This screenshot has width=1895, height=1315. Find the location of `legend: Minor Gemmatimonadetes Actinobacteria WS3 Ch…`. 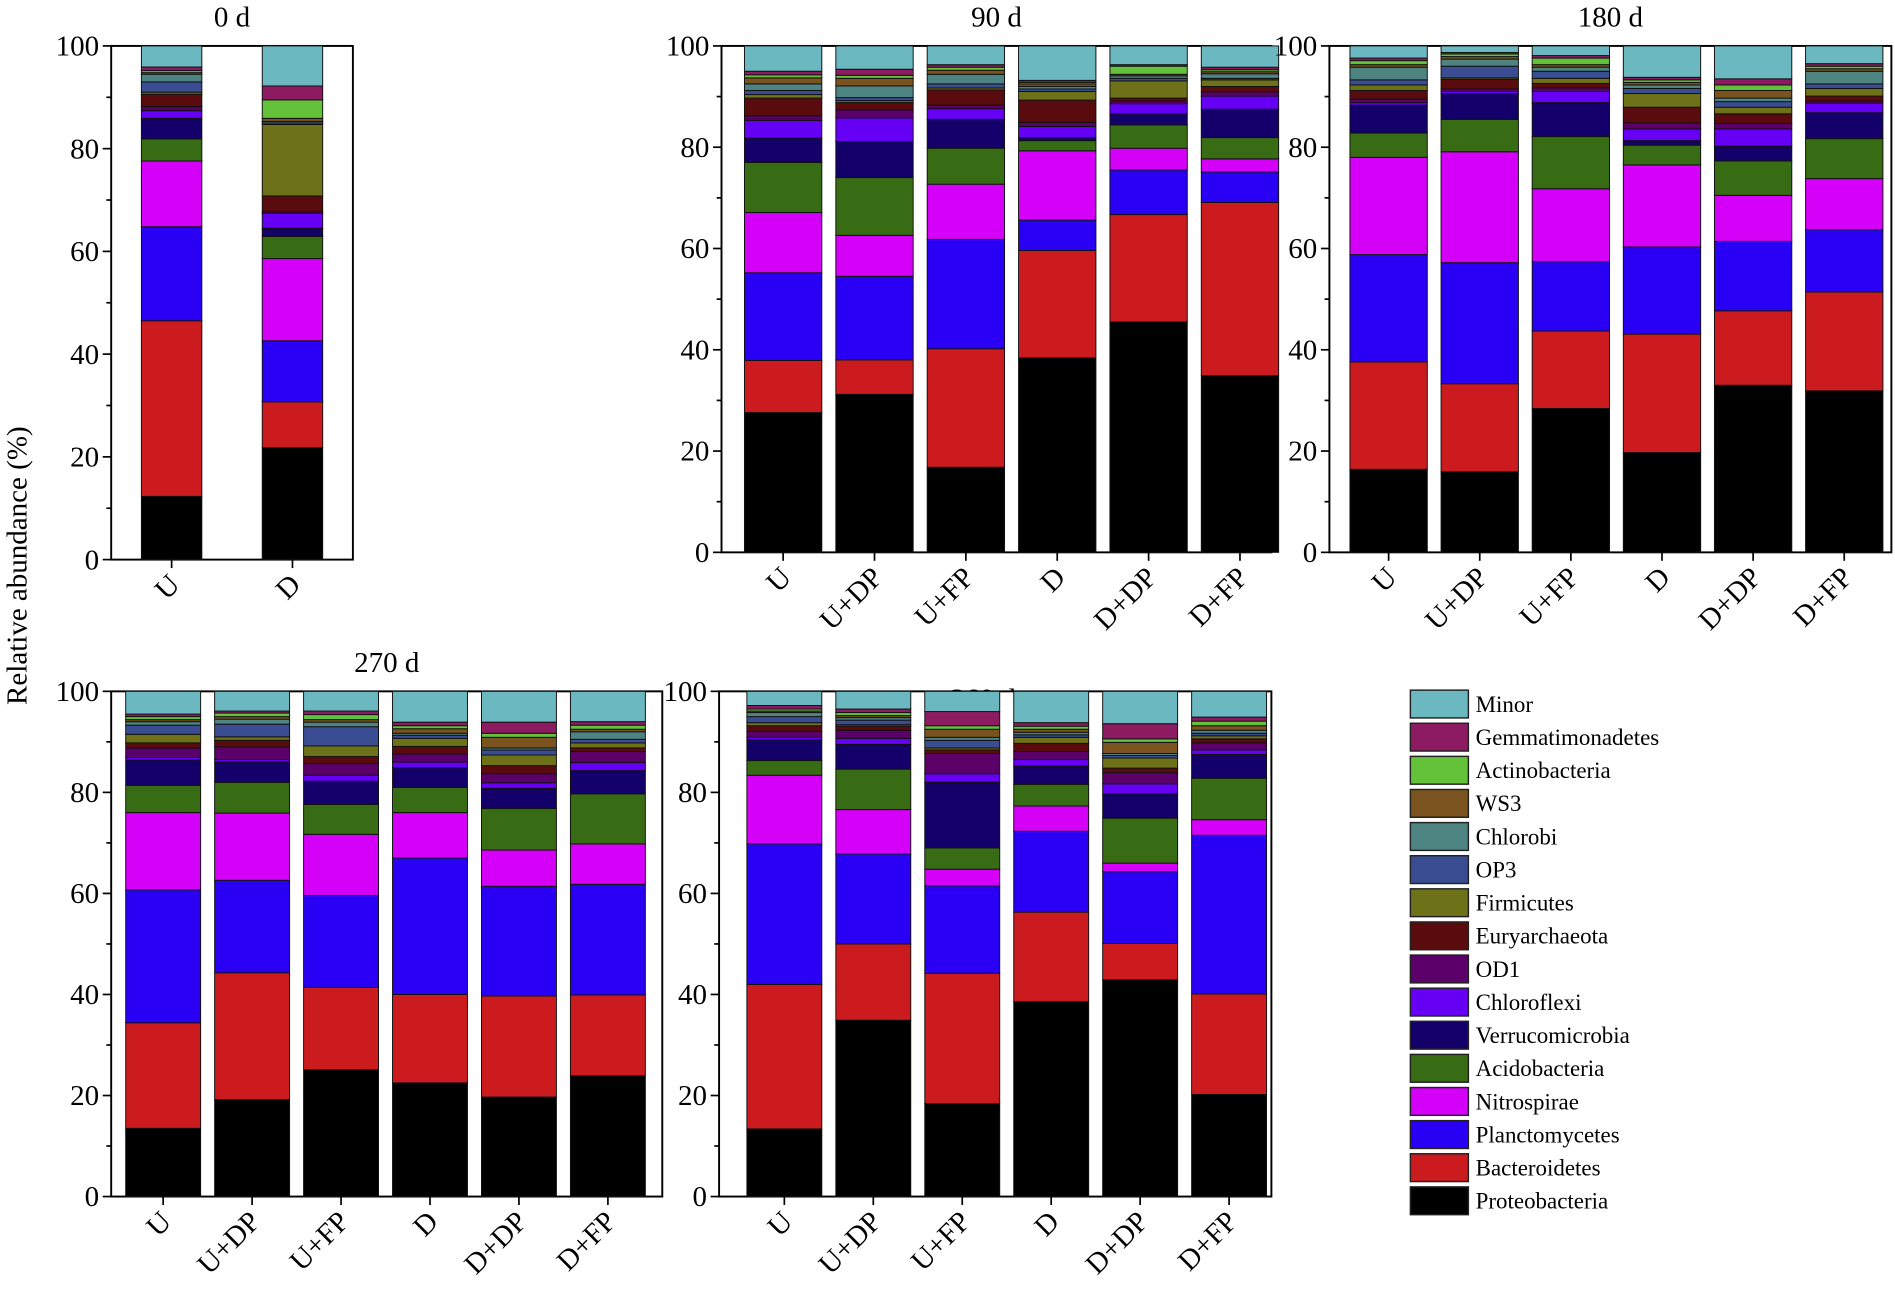

legend: Minor Gemmatimonadetes Actinobacteria WS3 Ch… is located at coordinates (1534, 952).